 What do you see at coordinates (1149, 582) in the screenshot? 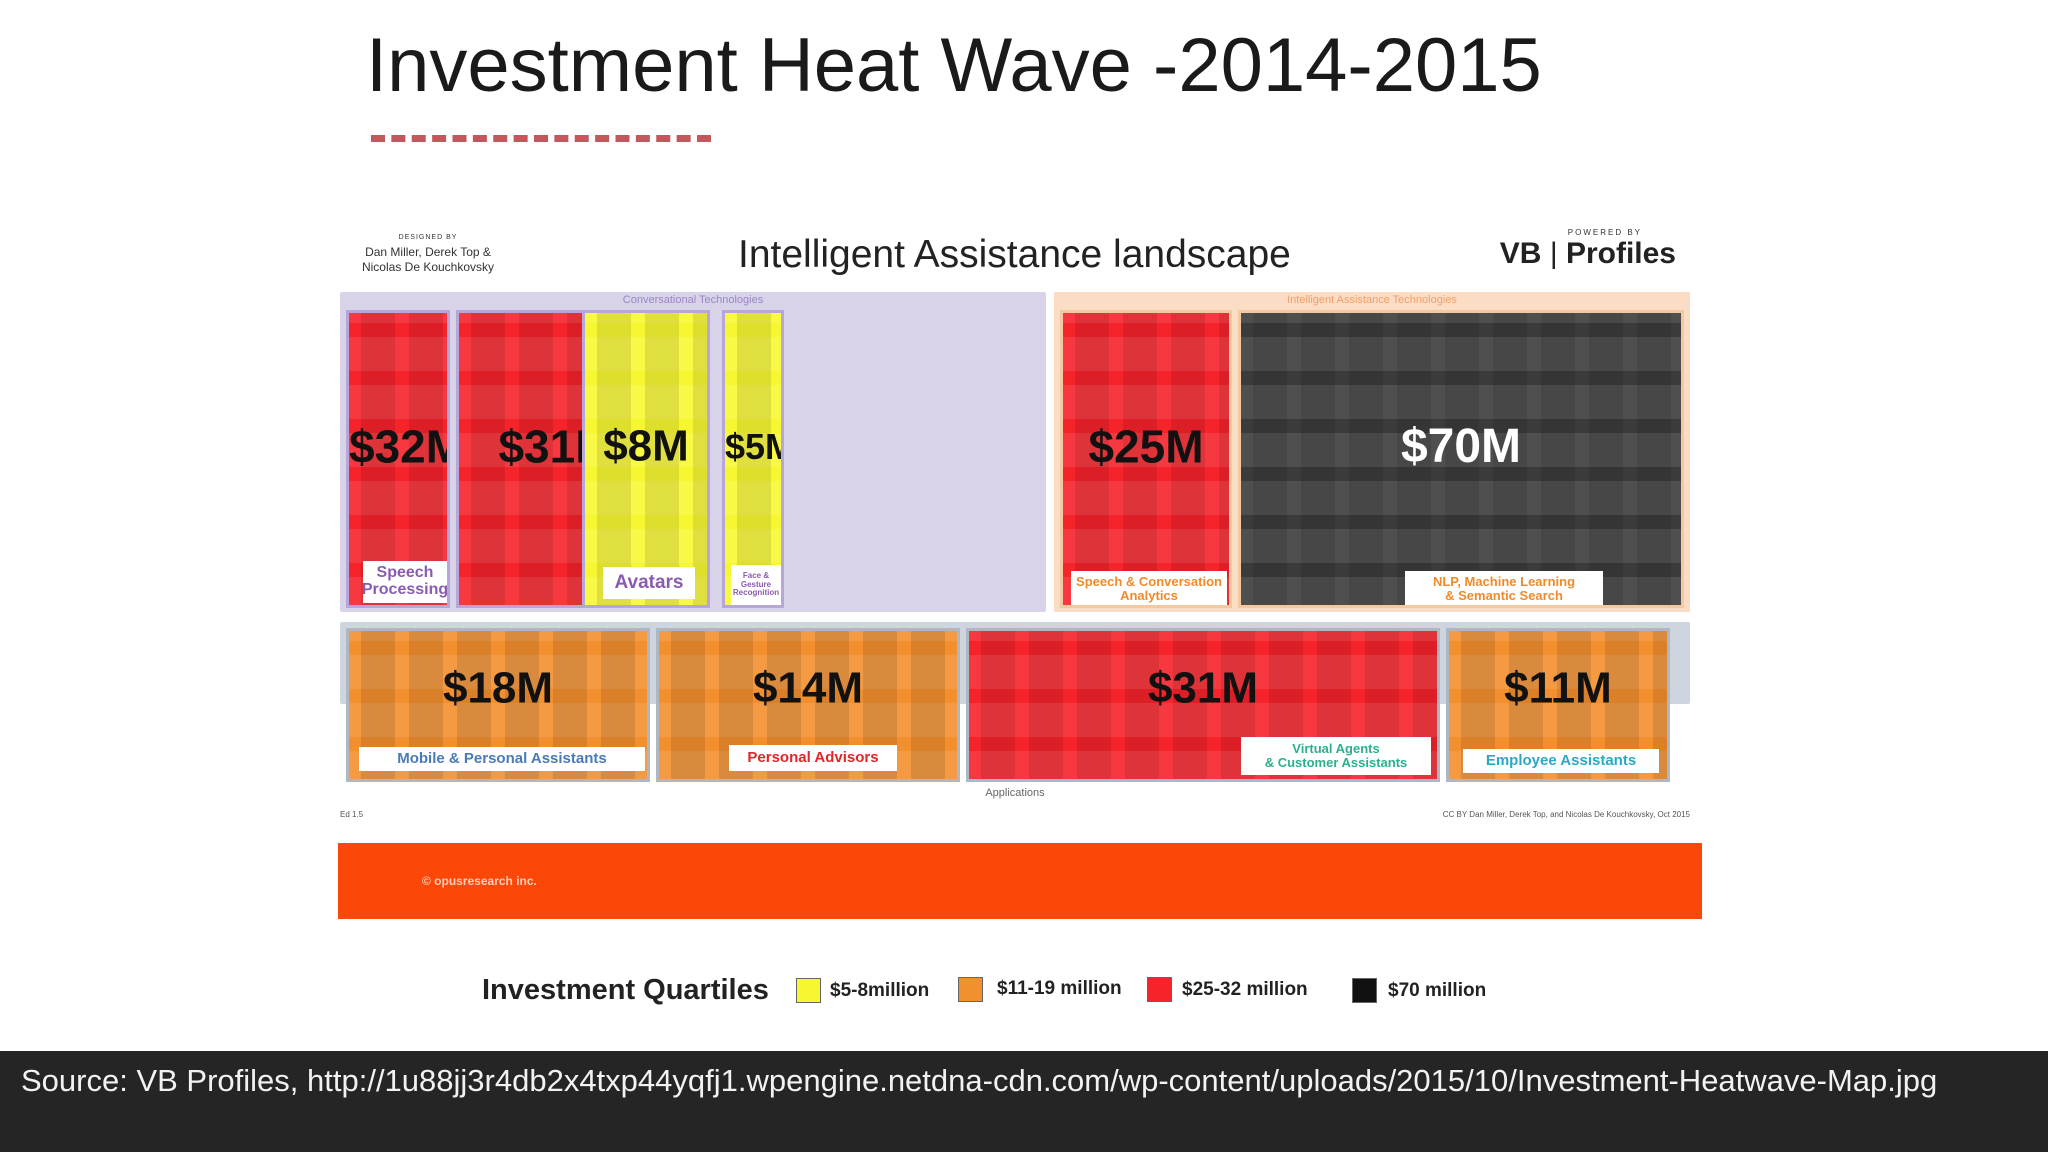
I see `tile-label-line: Speech & Conversation` at bounding box center [1149, 582].